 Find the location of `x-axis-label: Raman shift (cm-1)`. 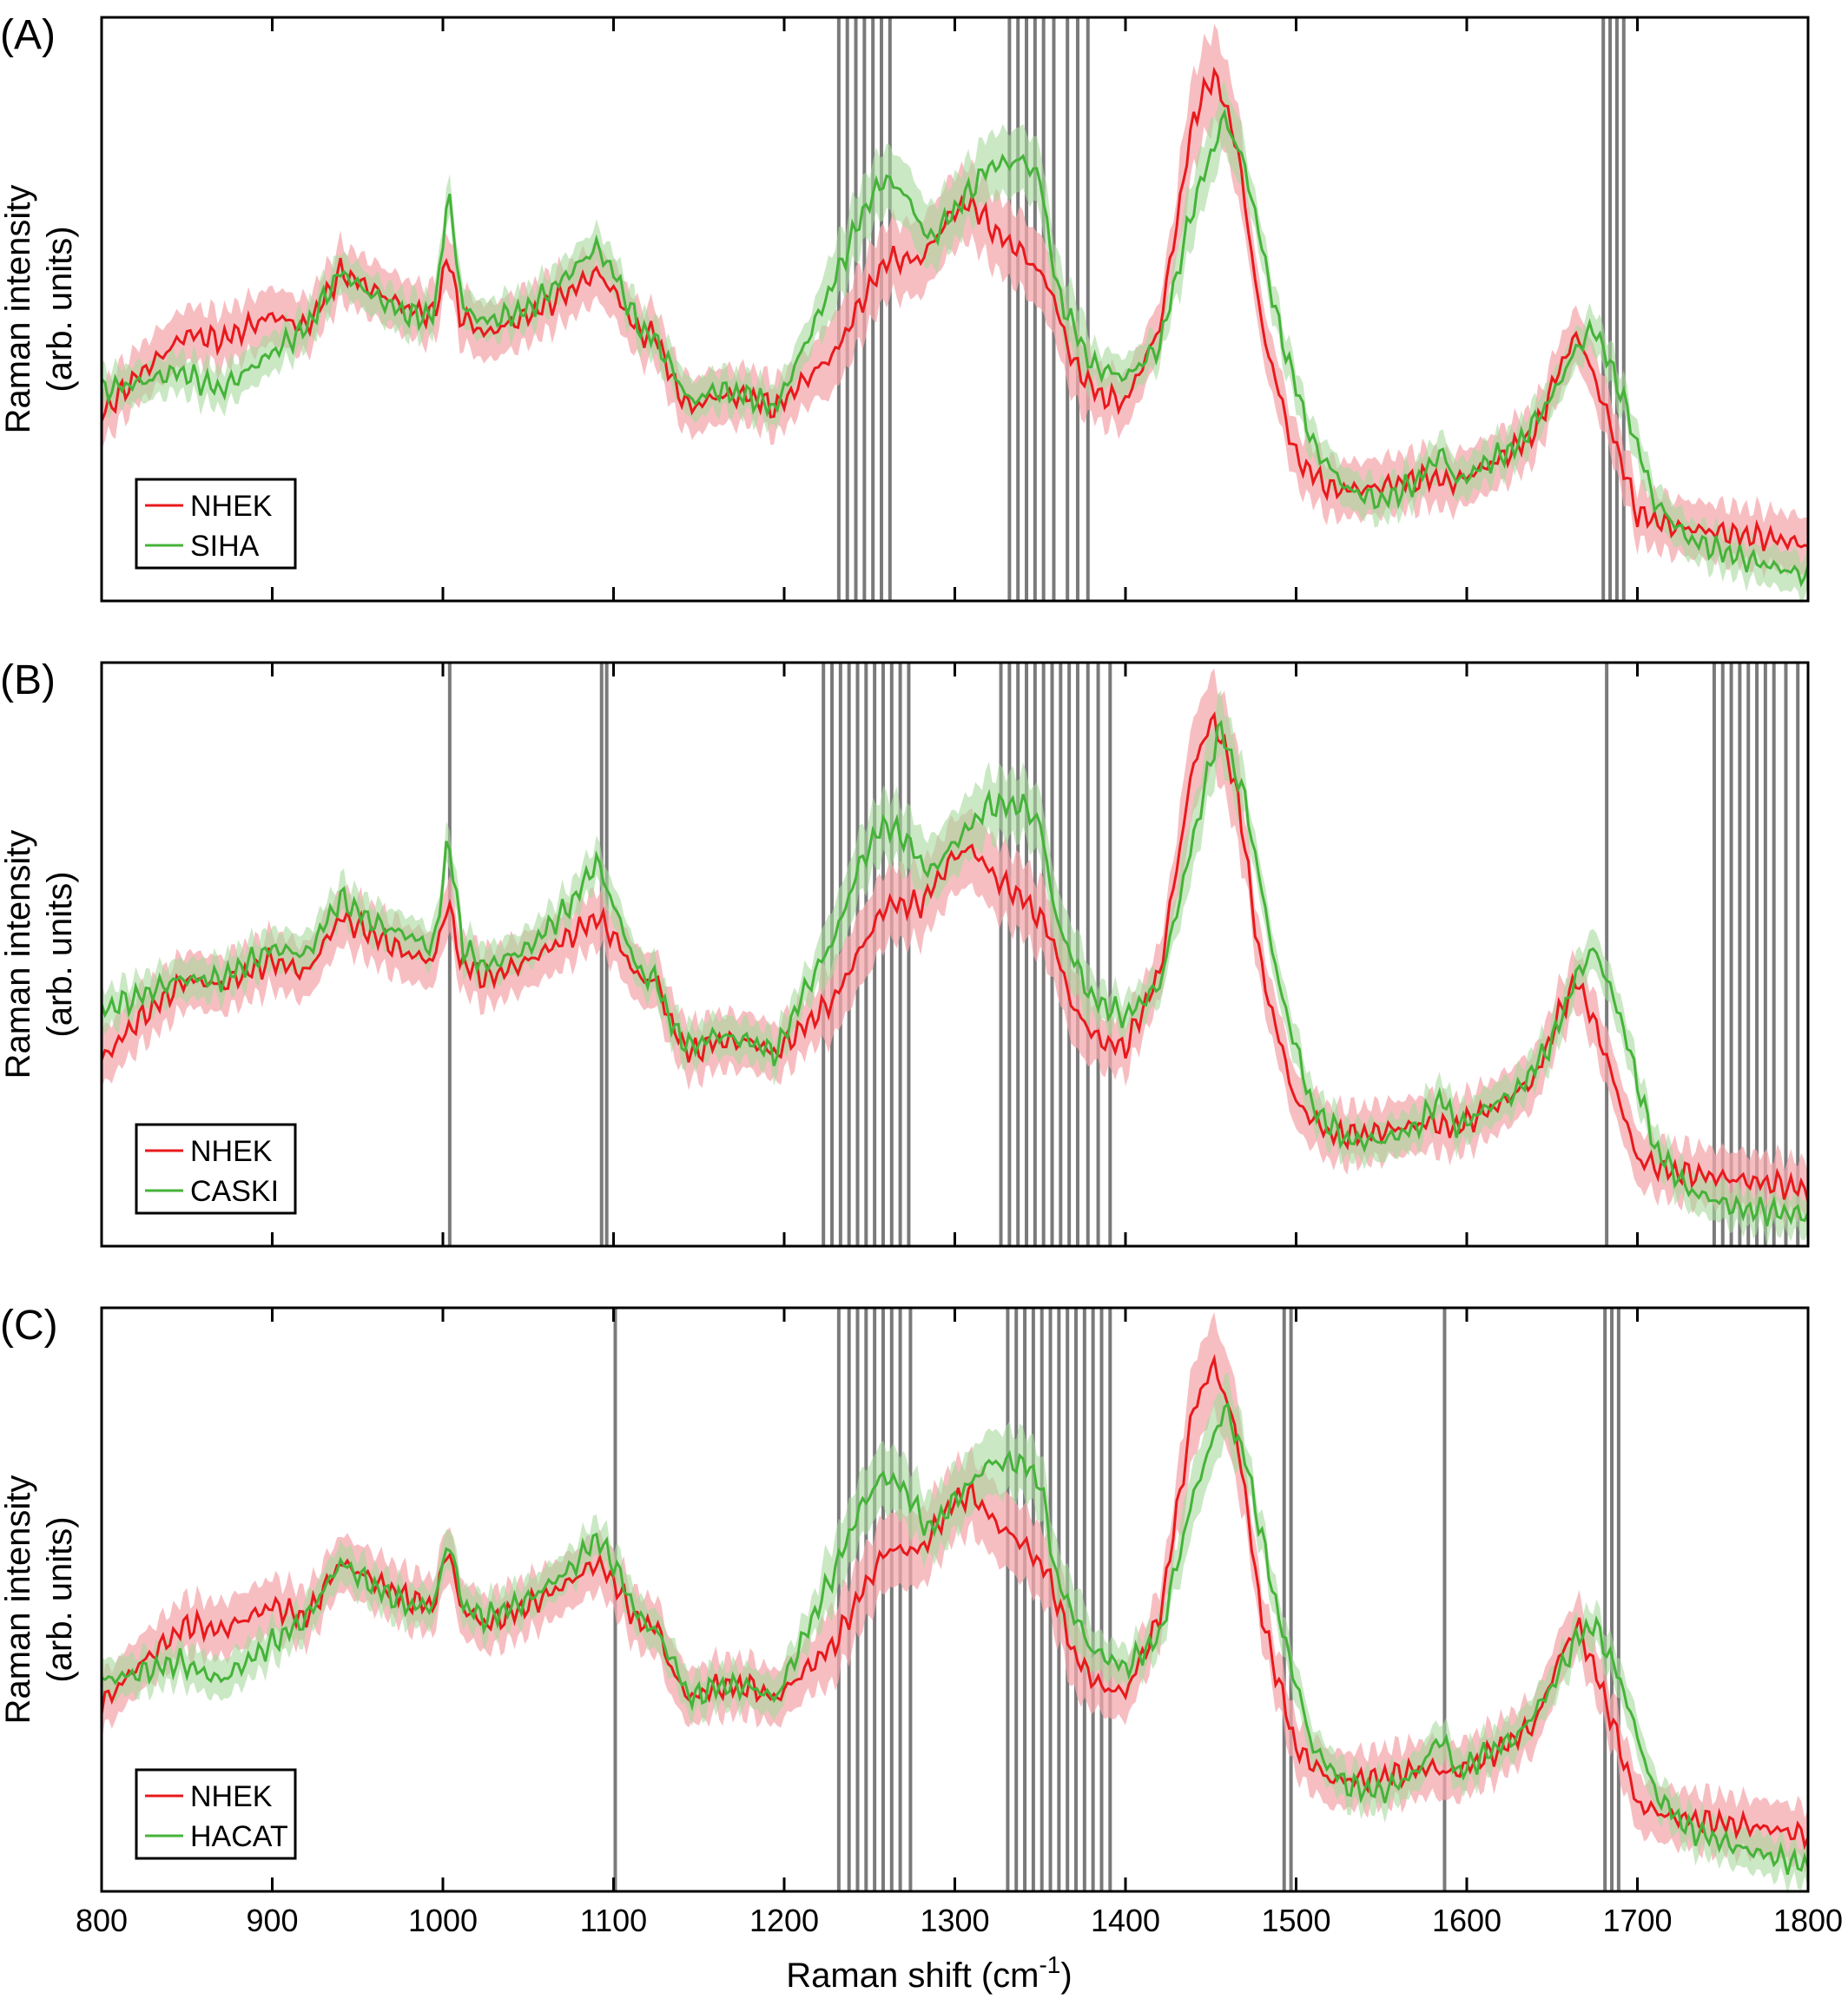

x-axis-label: Raman shift (cm-1) is located at coordinates (929, 1973).